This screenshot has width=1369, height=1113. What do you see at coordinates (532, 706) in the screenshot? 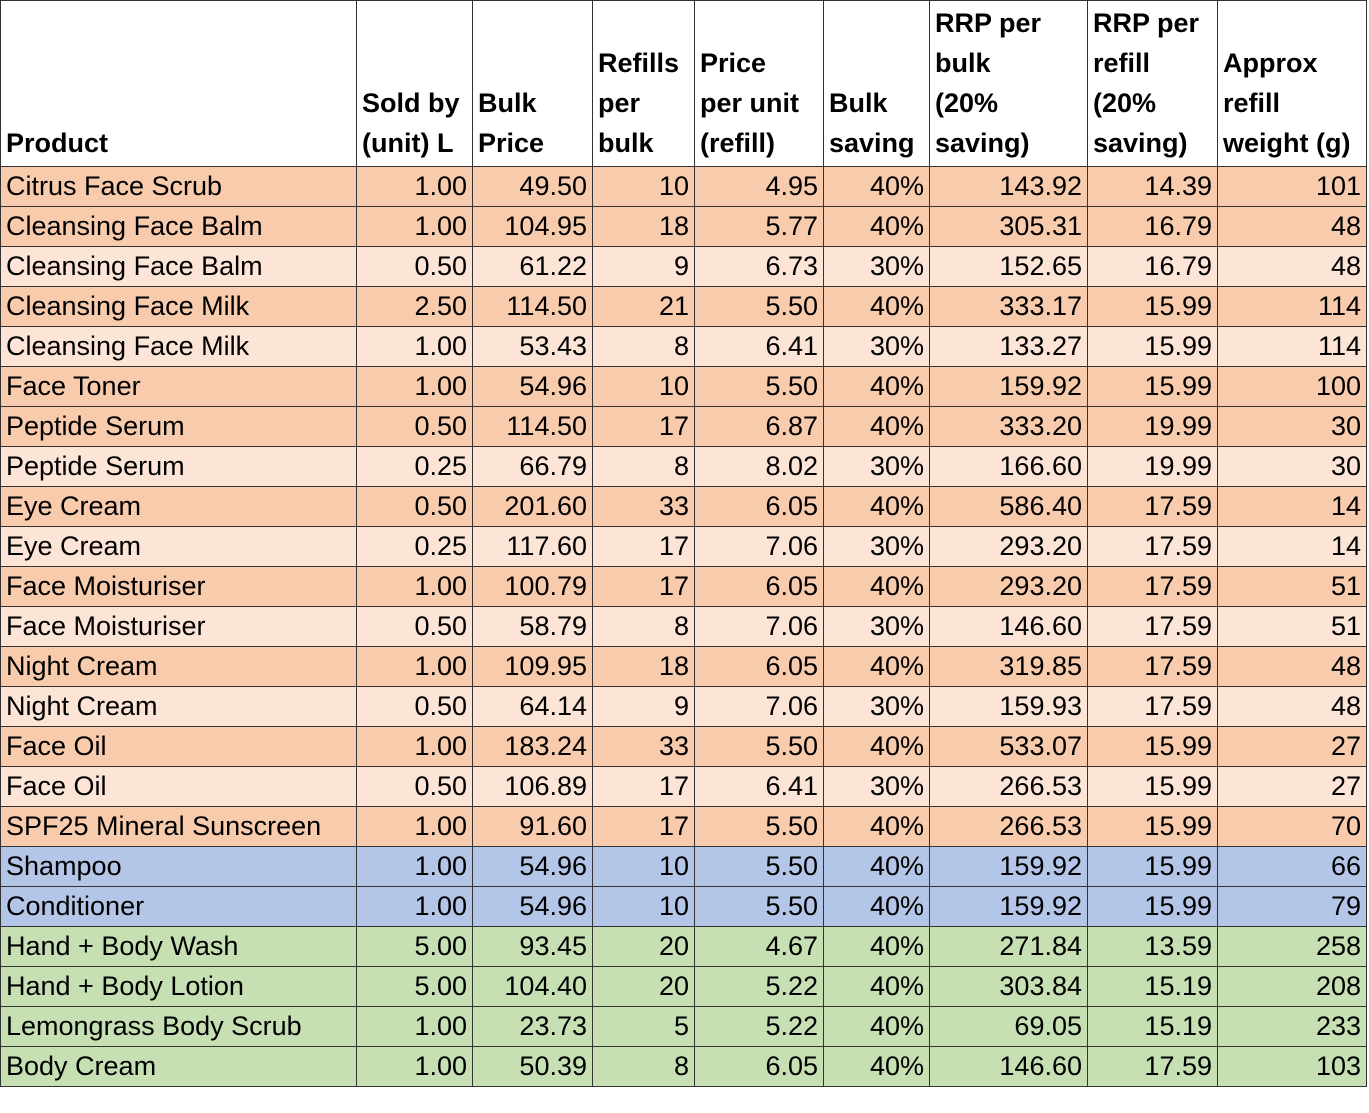
I see `value-cell: 64.14` at bounding box center [532, 706].